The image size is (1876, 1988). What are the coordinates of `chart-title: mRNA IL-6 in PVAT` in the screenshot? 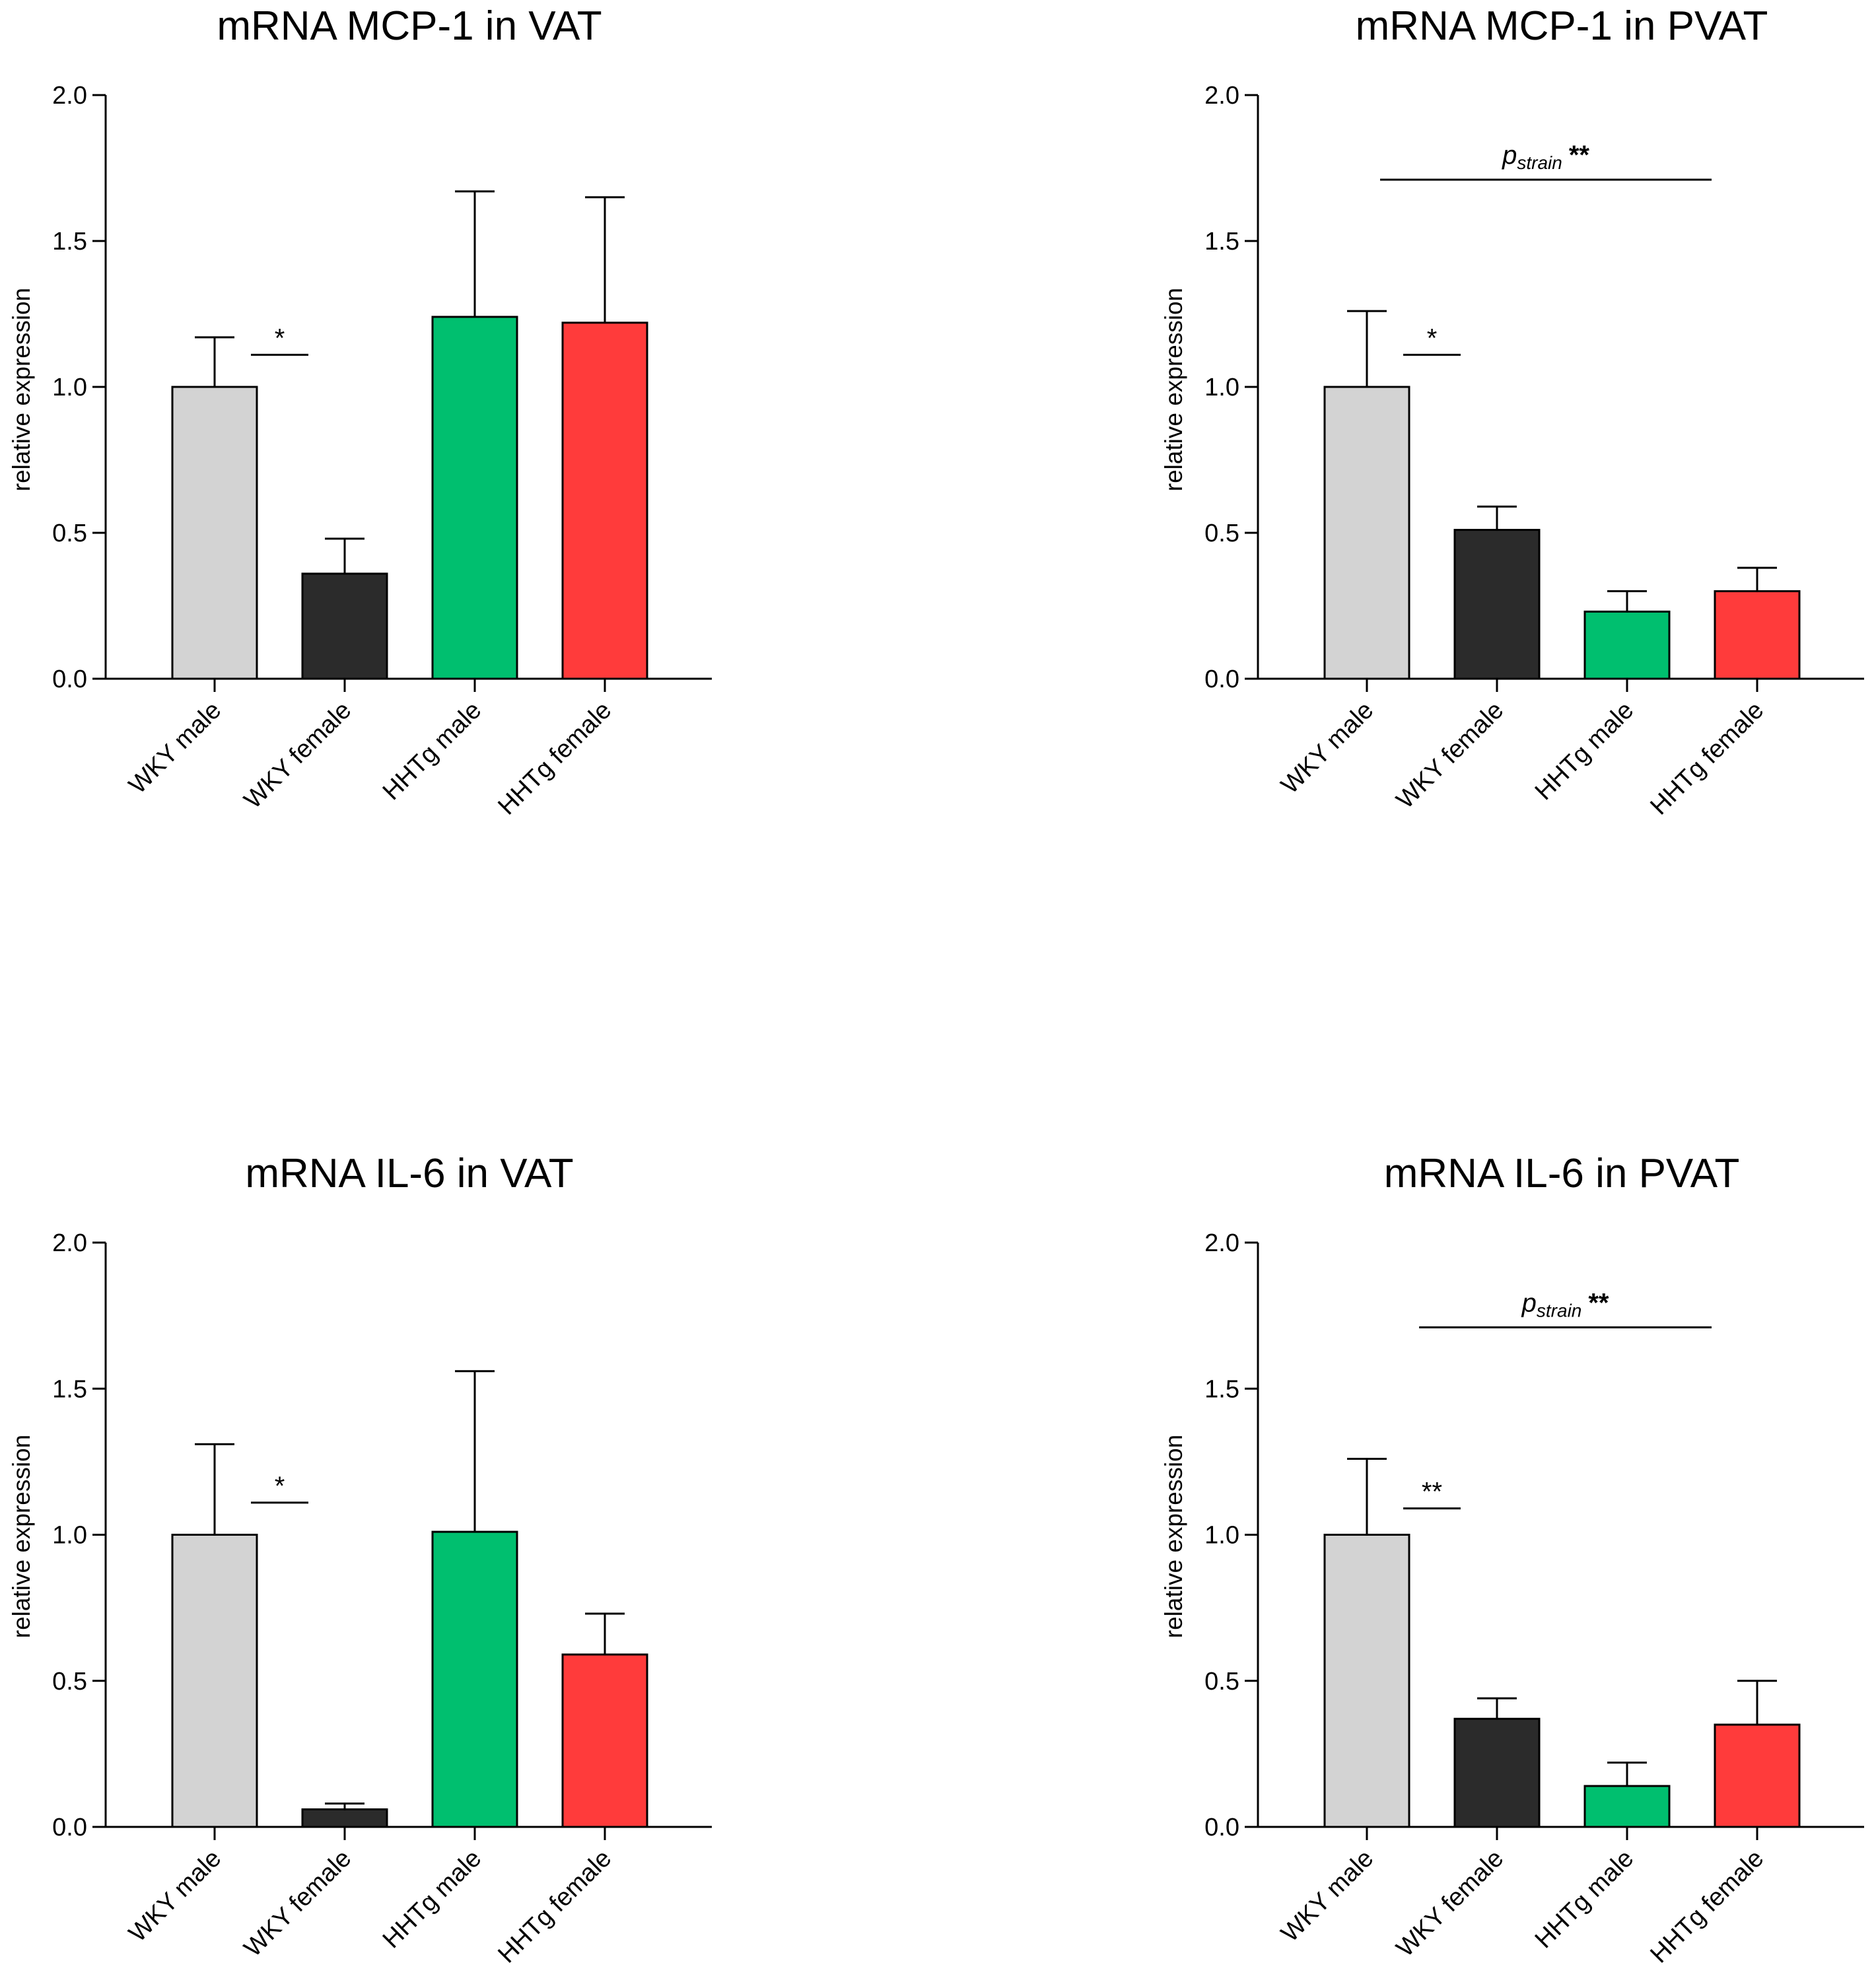 It's located at (1562, 1173).